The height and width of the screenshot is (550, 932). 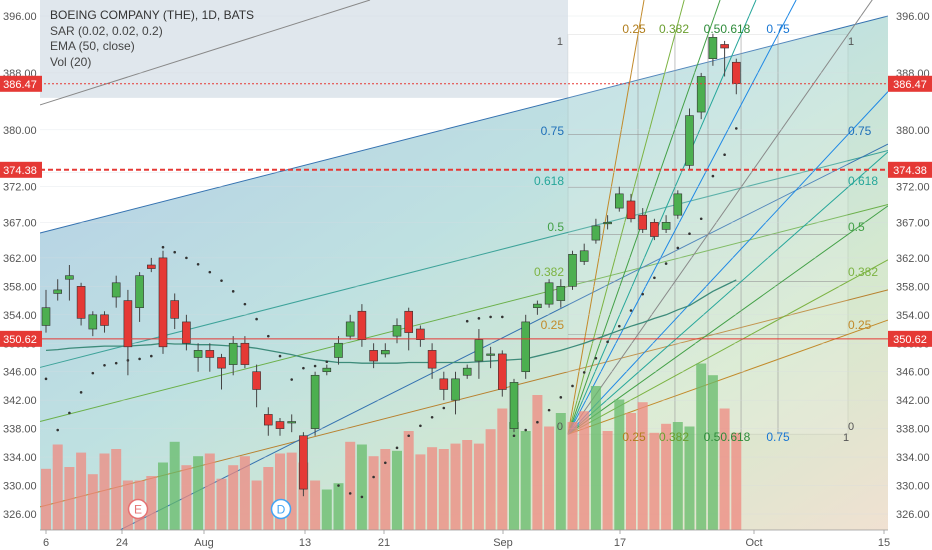 I want to click on y-tick-right: 330.00, so click(x=913, y=487).